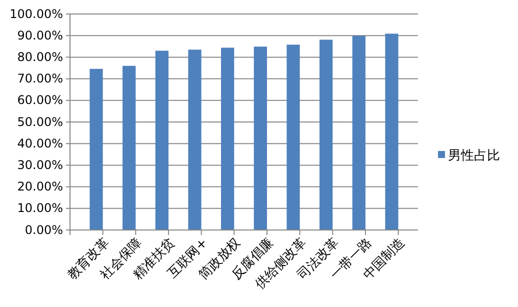  Describe the element at coordinates (40, 187) in the screenshot. I see `y-tick-label: 20.00%` at that location.